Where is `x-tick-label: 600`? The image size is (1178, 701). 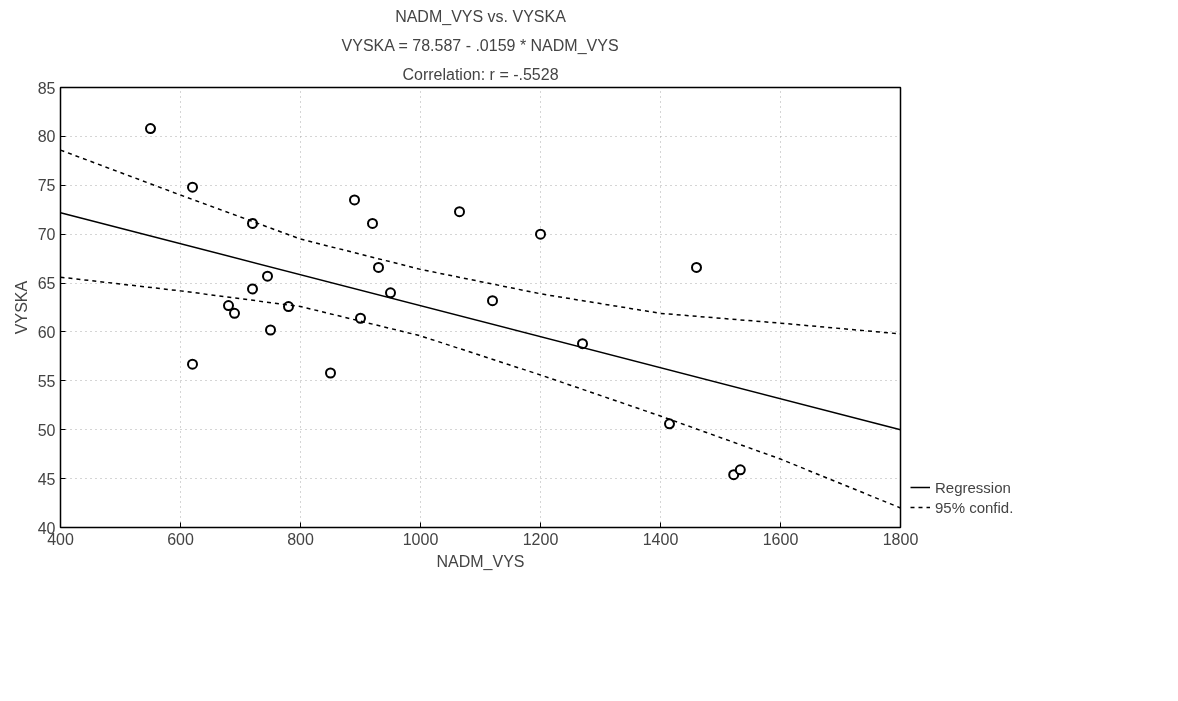 x-tick-label: 600 is located at coordinates (180, 539).